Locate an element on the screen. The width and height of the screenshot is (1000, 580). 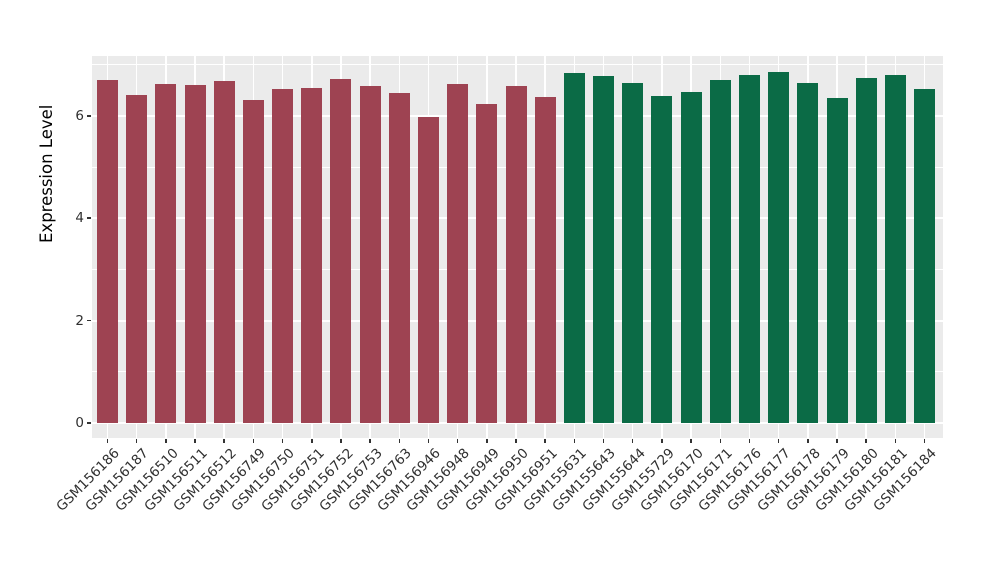
gridline-minor-y is located at coordinates (517, 65).